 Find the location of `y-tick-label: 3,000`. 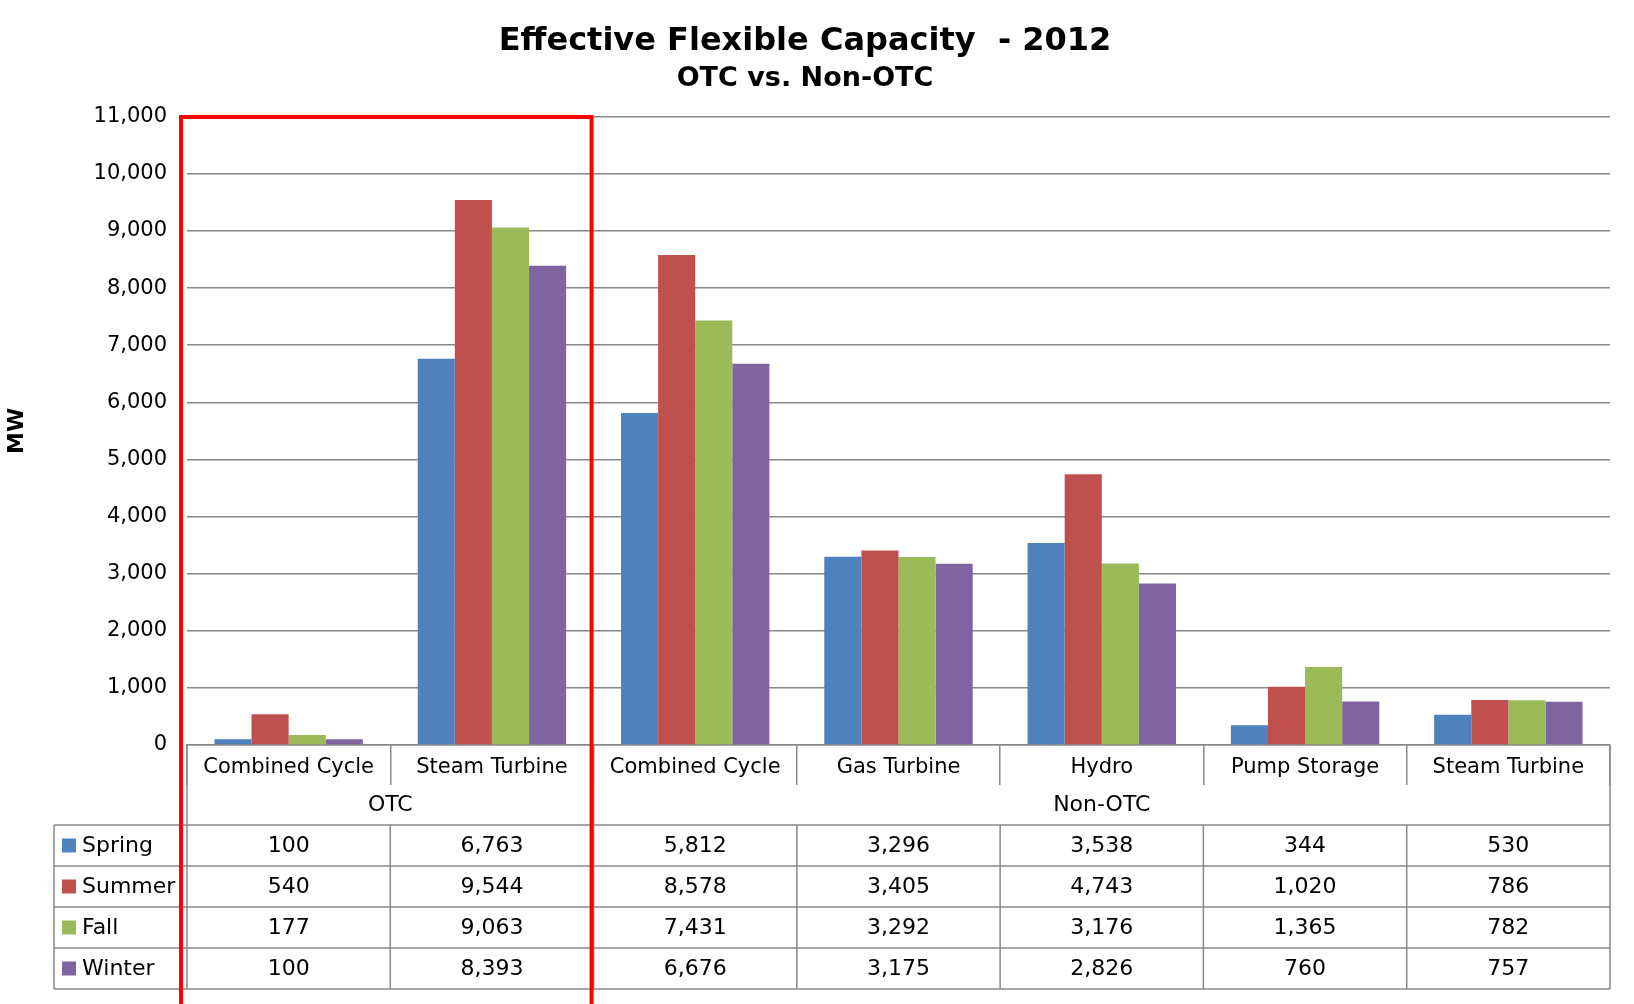

y-tick-label: 3,000 is located at coordinates (136, 572).